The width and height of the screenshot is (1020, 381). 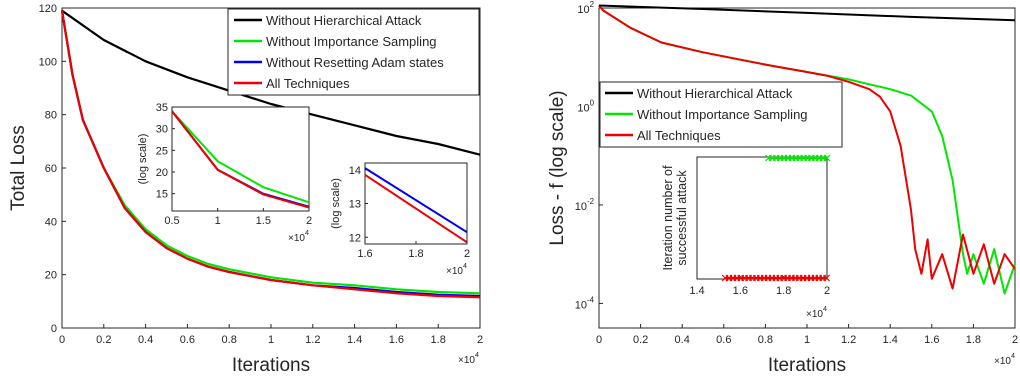 I want to click on left-inset-y-tick-label: 15, so click(x=162, y=195).